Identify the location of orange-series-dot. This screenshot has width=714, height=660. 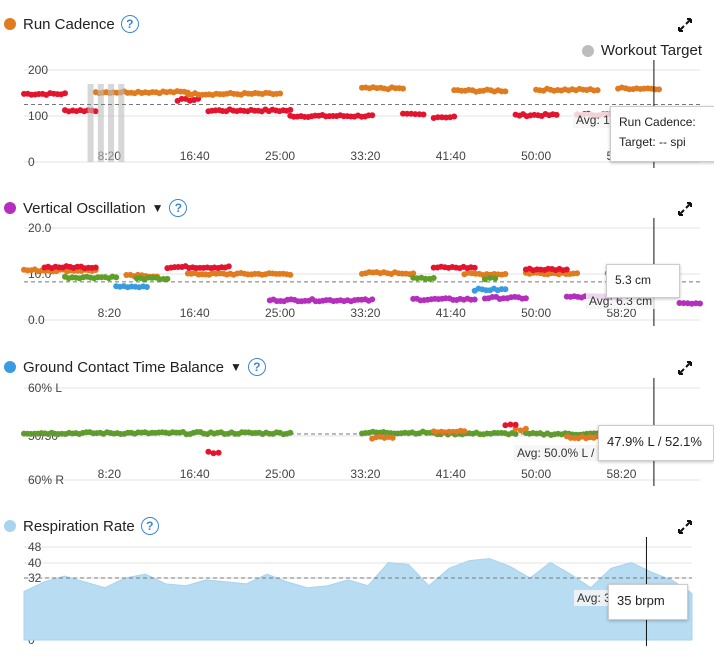
(10, 24).